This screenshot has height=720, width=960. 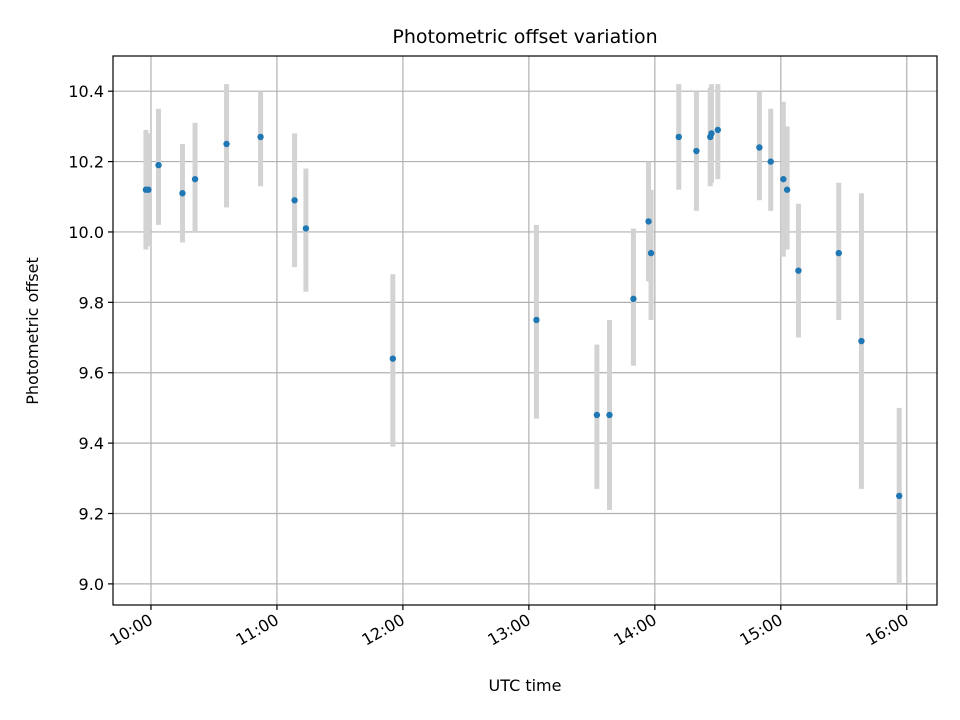 I want to click on y-tick-label: 9.4, so click(x=91, y=443).